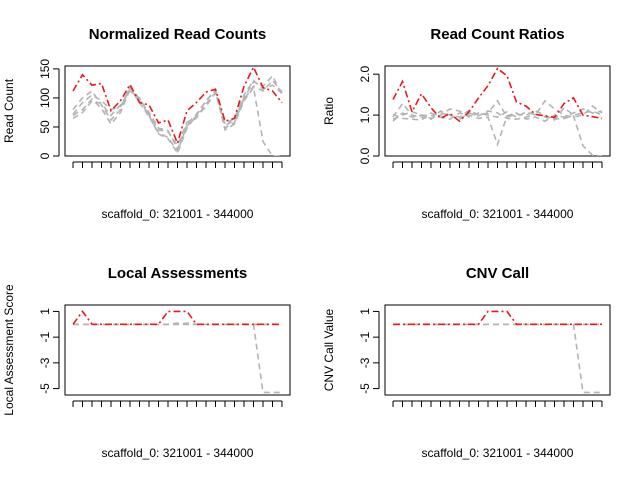 This screenshot has width=643, height=477. Describe the element at coordinates (178, 34) in the screenshot. I see `panel-title: Normalized Read Counts` at that location.